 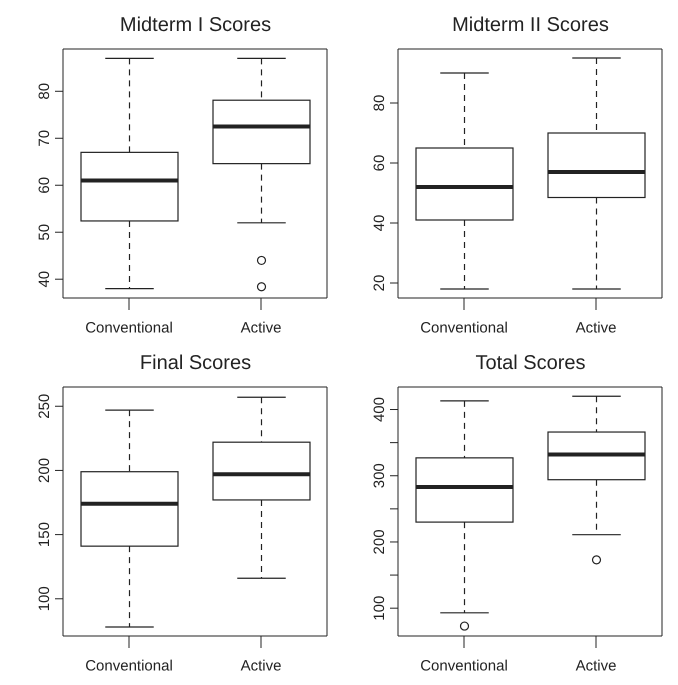 What do you see at coordinates (379, 475) in the screenshot?
I see `y-tick-label: 300` at bounding box center [379, 475].